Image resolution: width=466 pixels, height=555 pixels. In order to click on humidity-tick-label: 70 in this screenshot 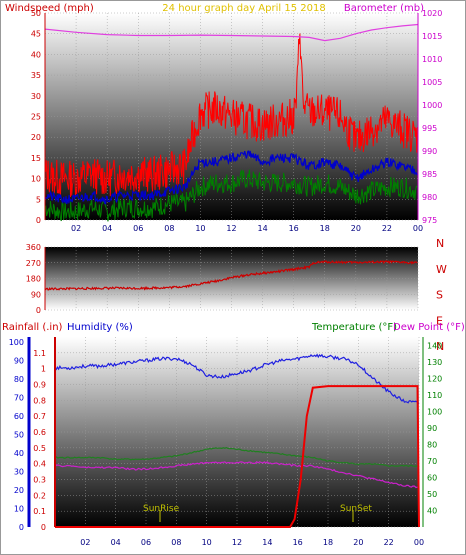, I will do `click(19, 398)`.